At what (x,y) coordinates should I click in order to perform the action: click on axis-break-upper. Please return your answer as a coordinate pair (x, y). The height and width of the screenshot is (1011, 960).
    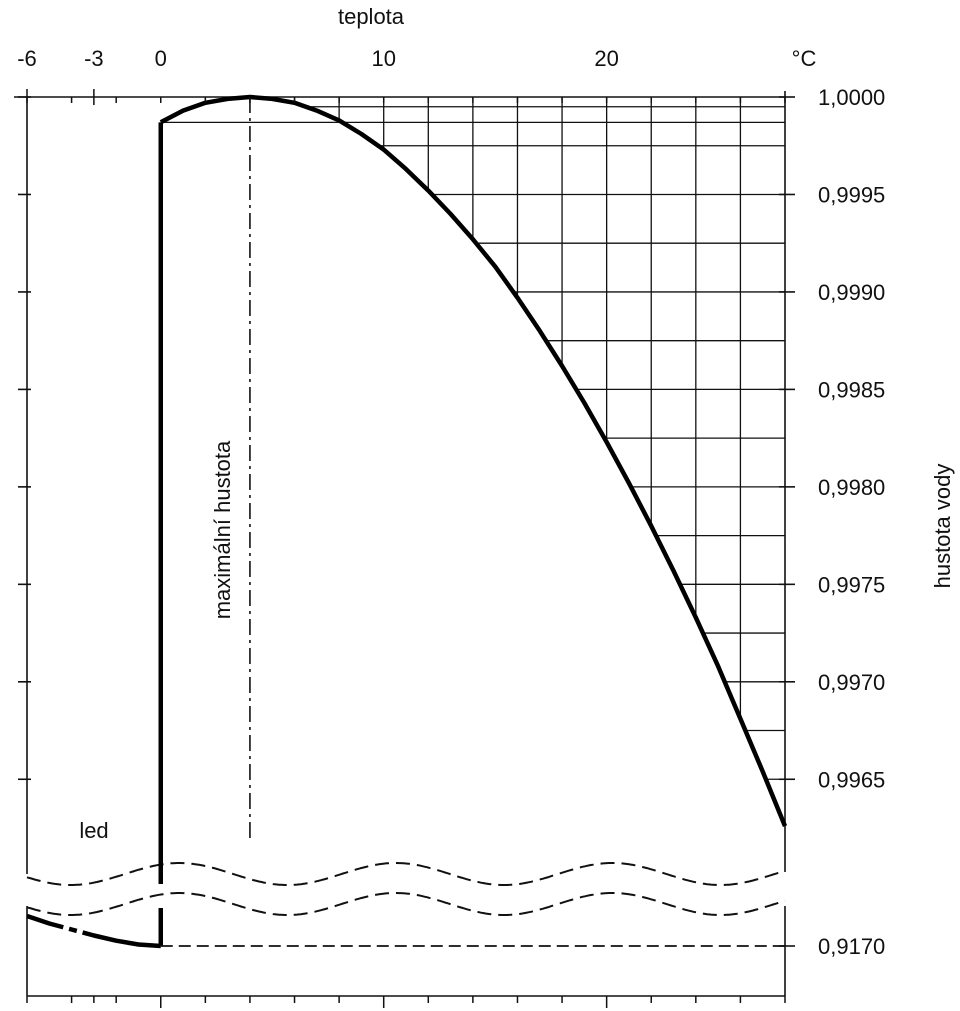
    Looking at the image, I should click on (406, 874).